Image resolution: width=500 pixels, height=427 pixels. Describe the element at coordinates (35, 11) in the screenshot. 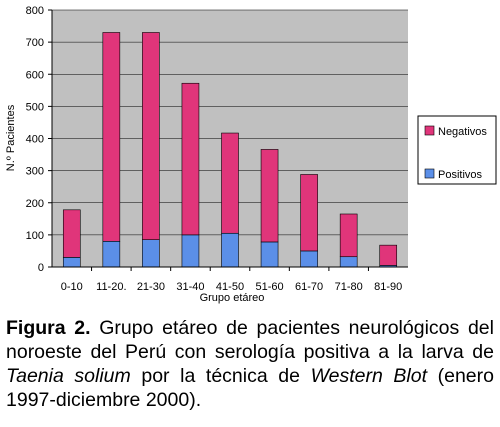

I see `y-tick-label: 800` at that location.